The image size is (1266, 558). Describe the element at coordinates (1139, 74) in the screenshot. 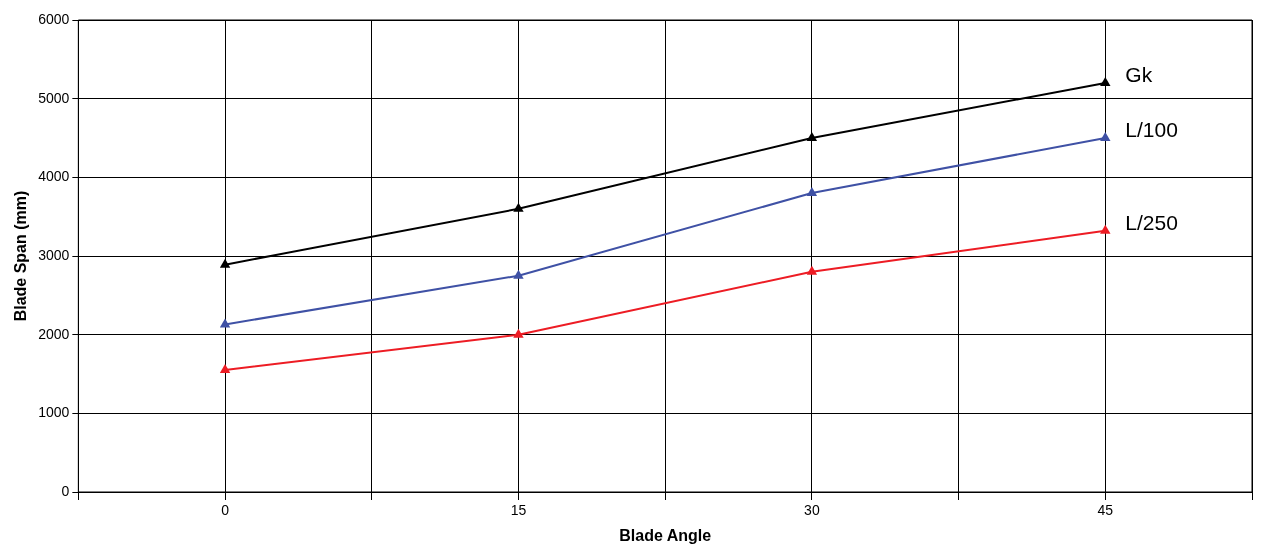

I see `series-label: Gk` at that location.